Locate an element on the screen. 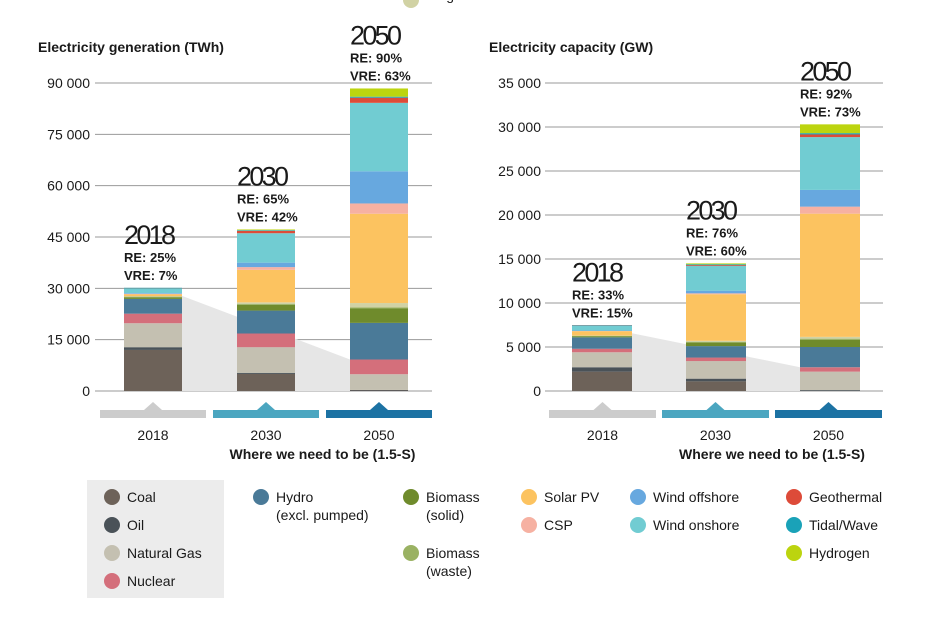 This screenshot has height=623, width=952. legend-label-geothermal: Geothermal is located at coordinates (845, 497).